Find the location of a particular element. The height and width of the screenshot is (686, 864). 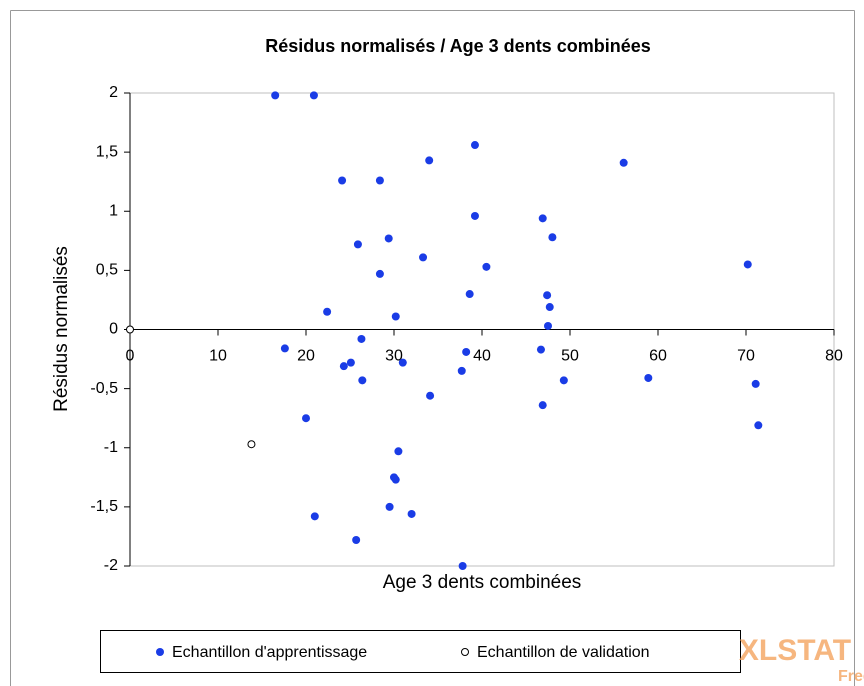

x-tick-label: 50 is located at coordinates (570, 356).